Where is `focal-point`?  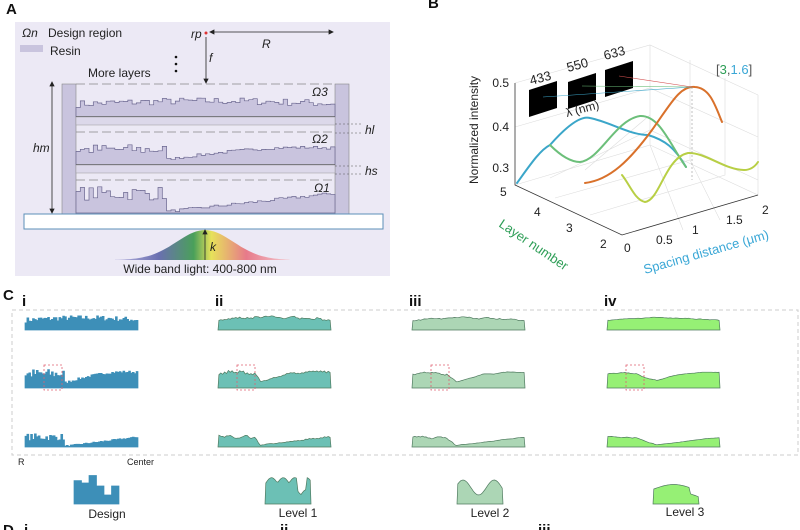
focal-point is located at coordinates (206, 33).